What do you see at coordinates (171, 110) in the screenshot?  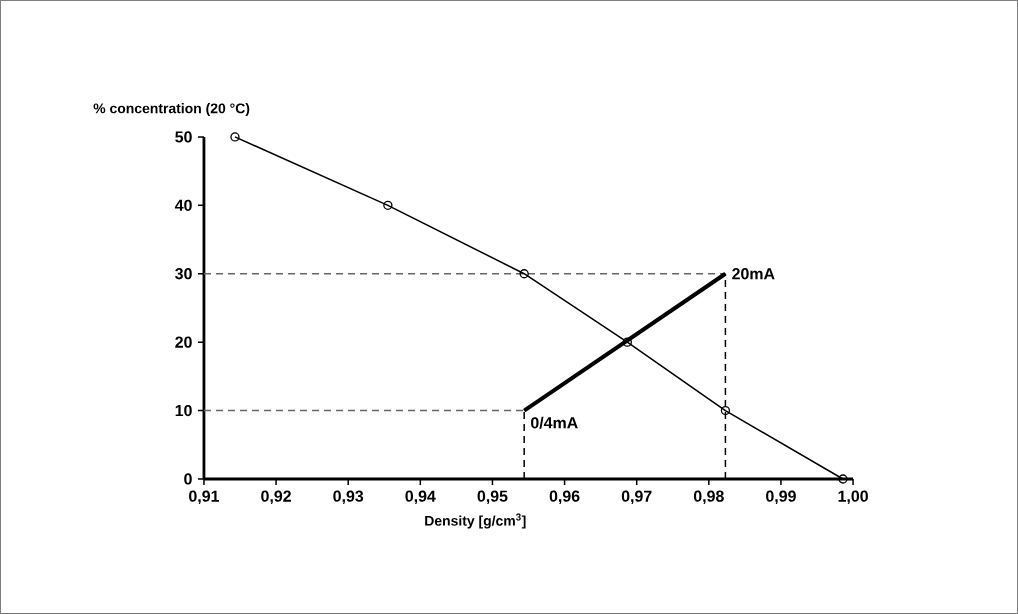 I see `y-axis-title: % concentration (20 °C)` at bounding box center [171, 110].